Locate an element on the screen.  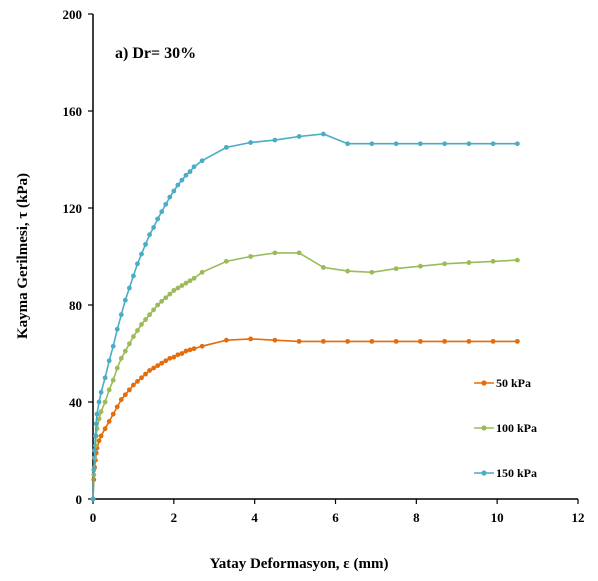
legend-marker is located at coordinates (484, 383).